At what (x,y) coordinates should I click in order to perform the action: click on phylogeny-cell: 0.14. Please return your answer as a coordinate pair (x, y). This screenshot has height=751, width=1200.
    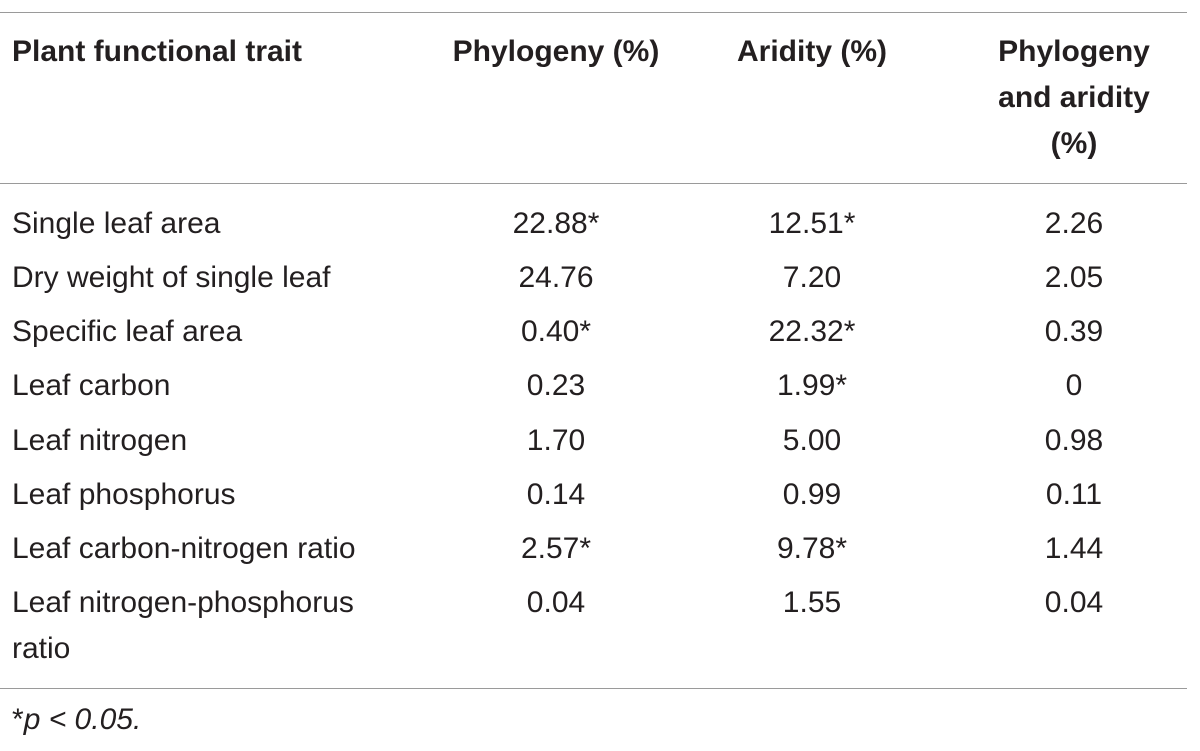
    Looking at the image, I should click on (556, 494).